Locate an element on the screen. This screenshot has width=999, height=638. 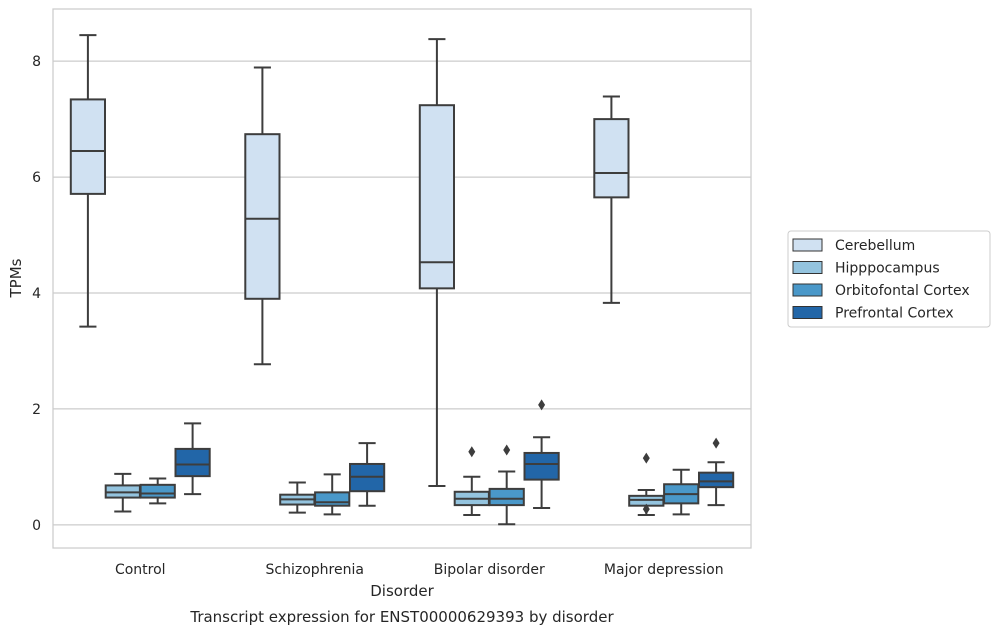
x-tick-label: Control is located at coordinates (140, 570).